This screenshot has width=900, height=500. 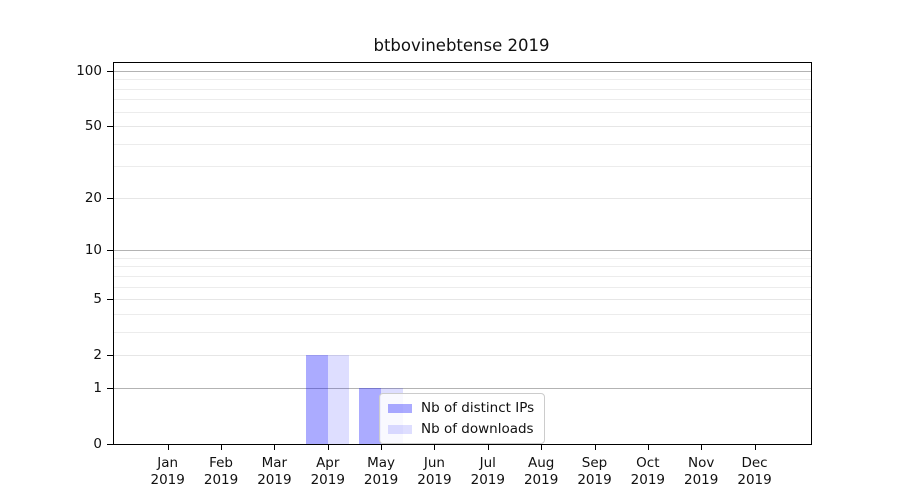 I want to click on legend-item: Nb of downloads, so click(x=461, y=429).